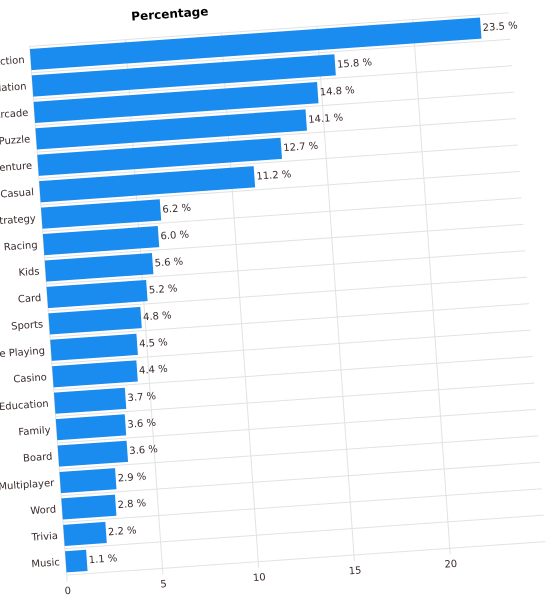  What do you see at coordinates (157, 316) in the screenshot?
I see `data-label: 4.8 %` at bounding box center [157, 316].